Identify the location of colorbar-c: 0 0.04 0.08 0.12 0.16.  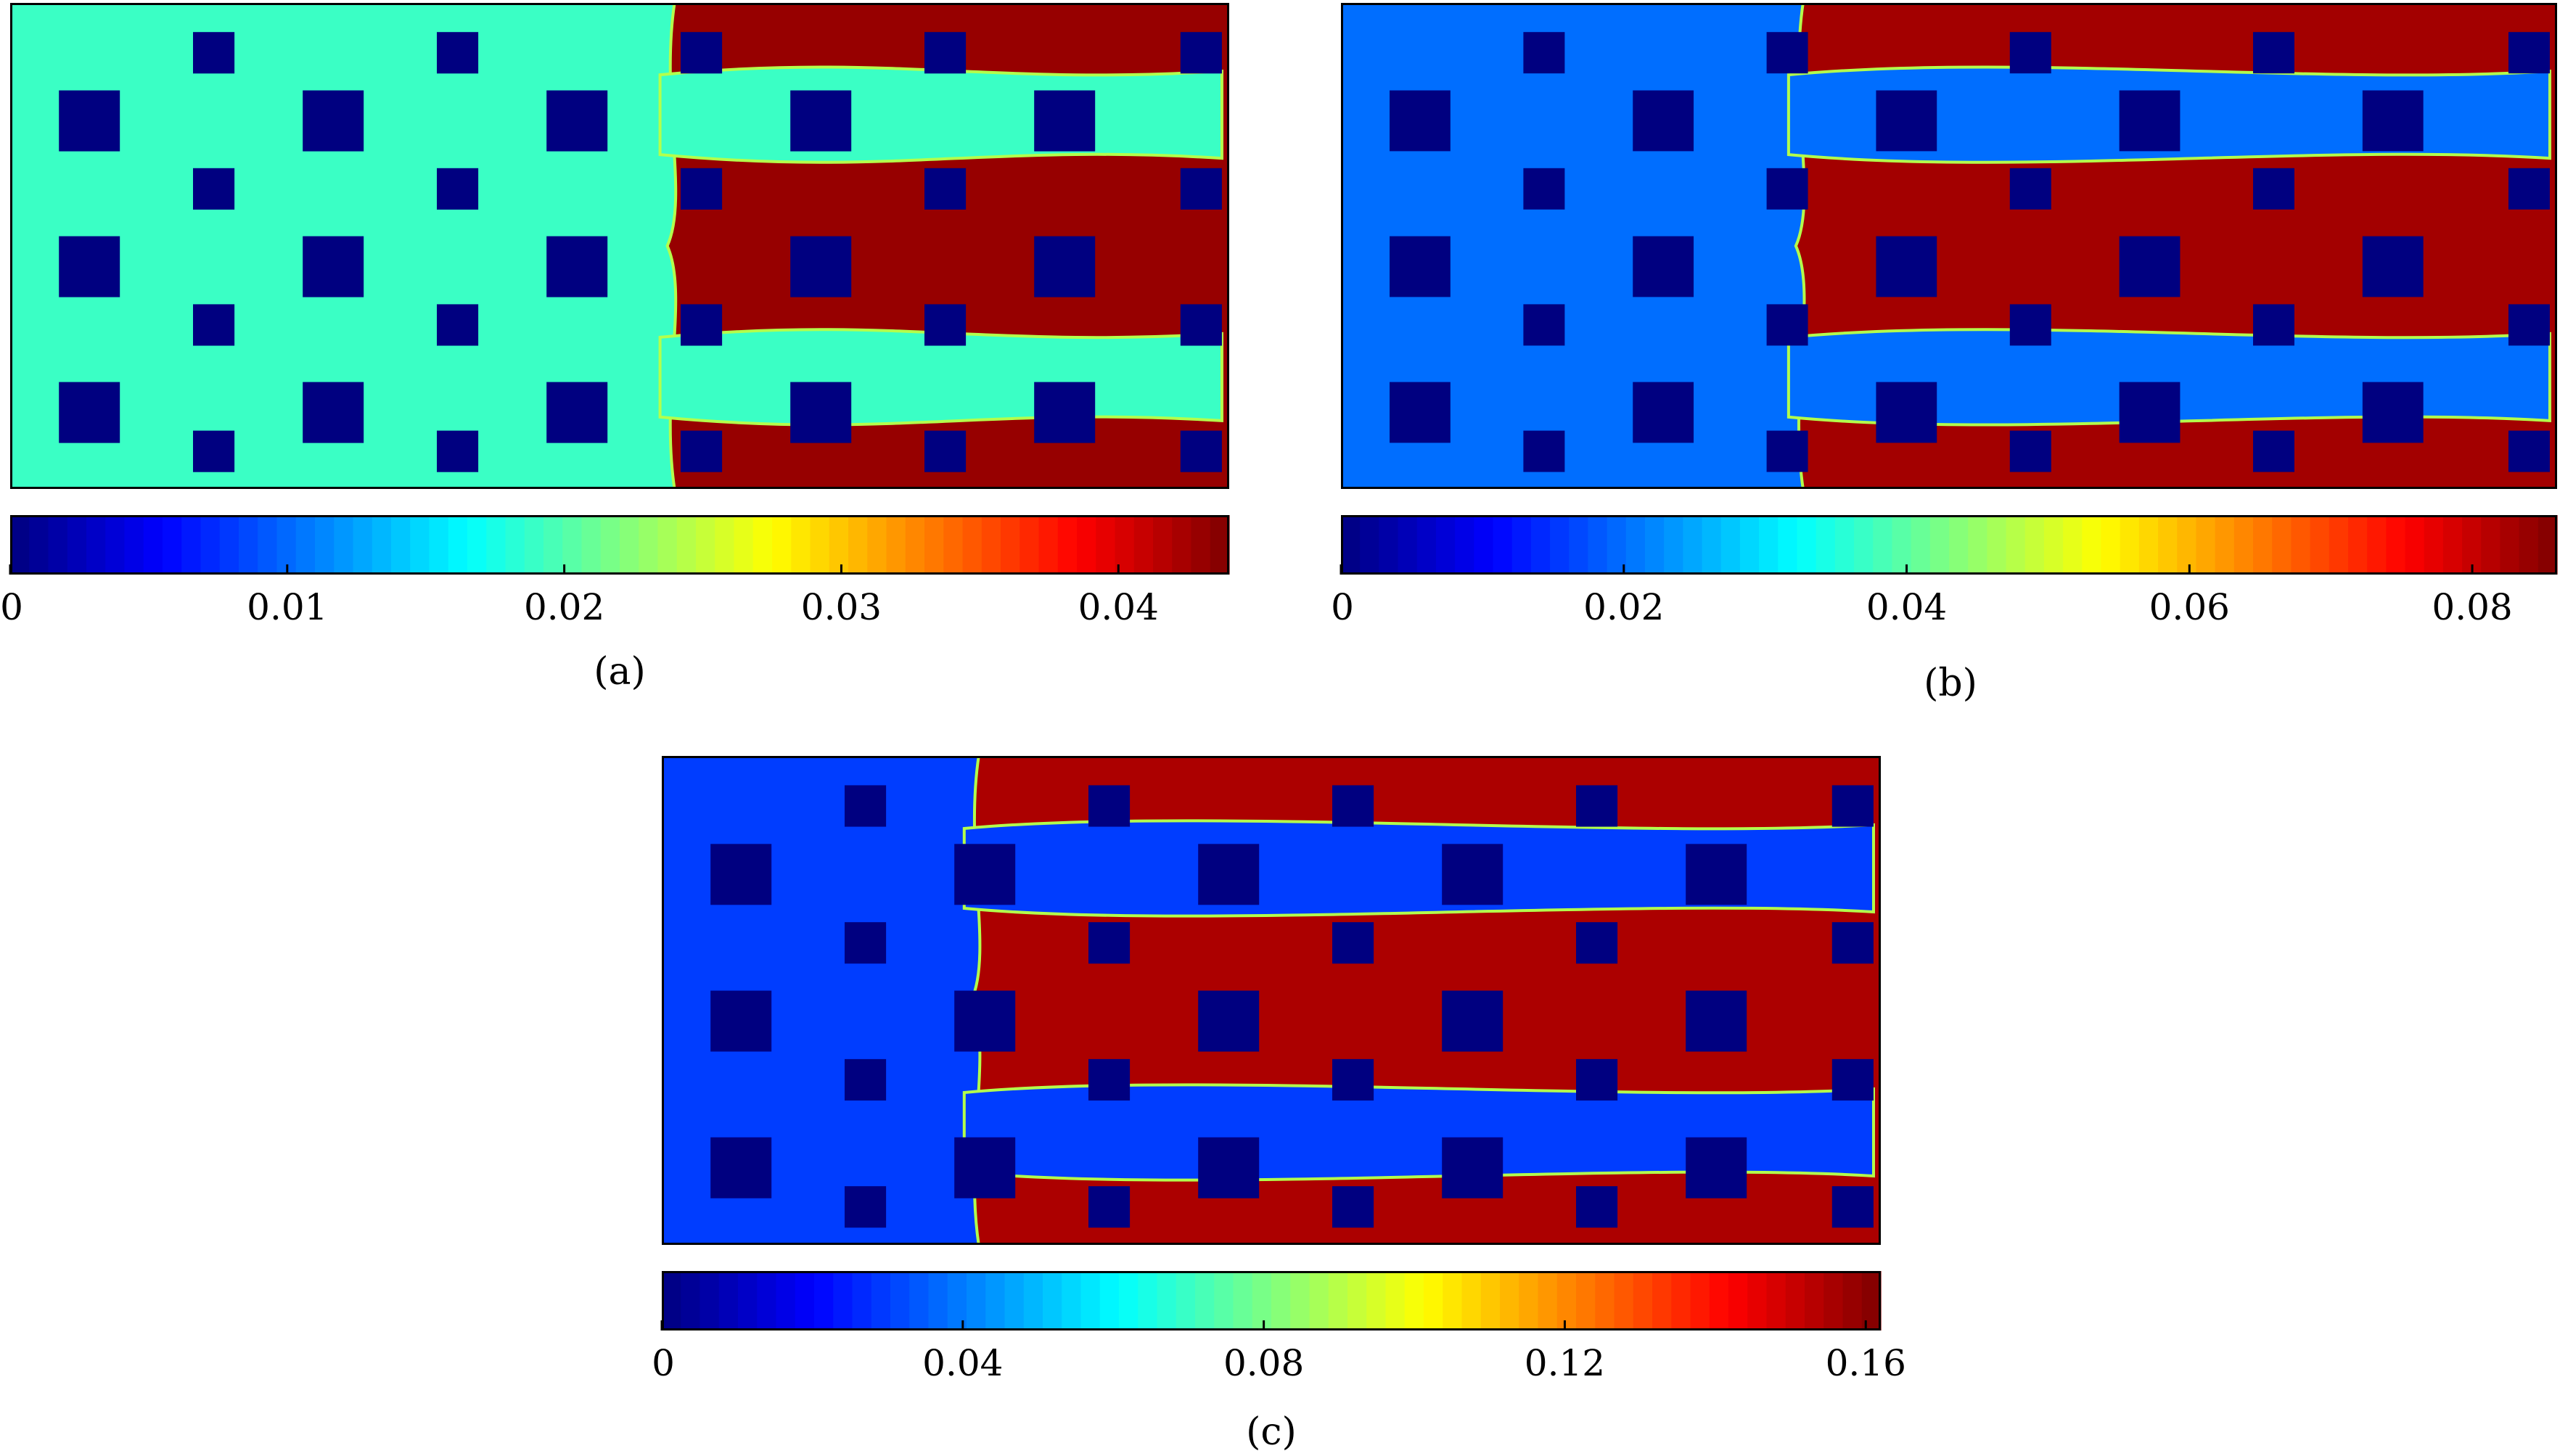
(1279, 1328).